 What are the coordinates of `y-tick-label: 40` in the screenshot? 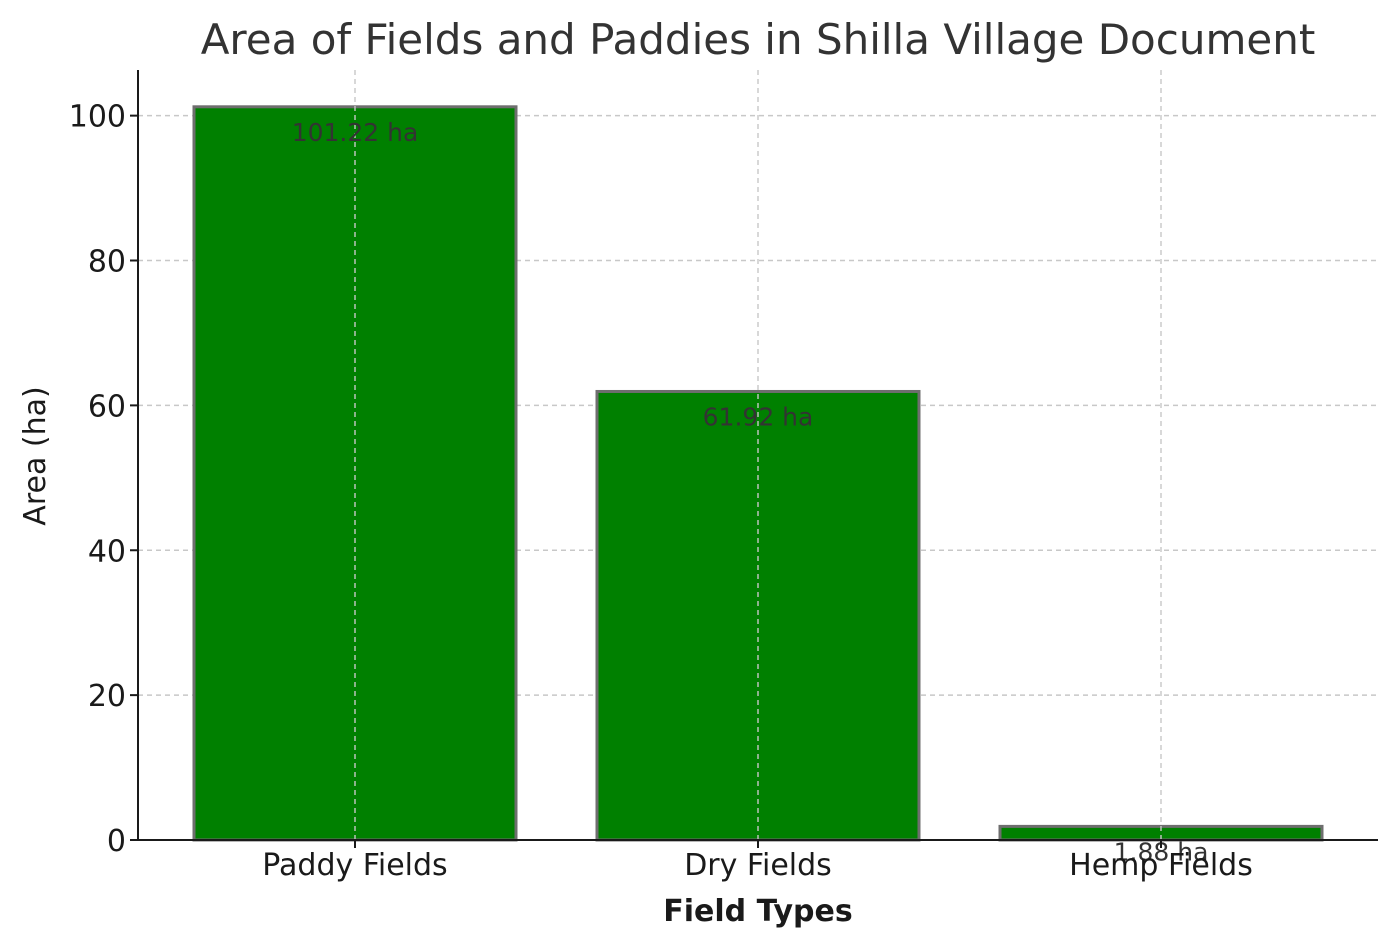 It's located at (107, 551).